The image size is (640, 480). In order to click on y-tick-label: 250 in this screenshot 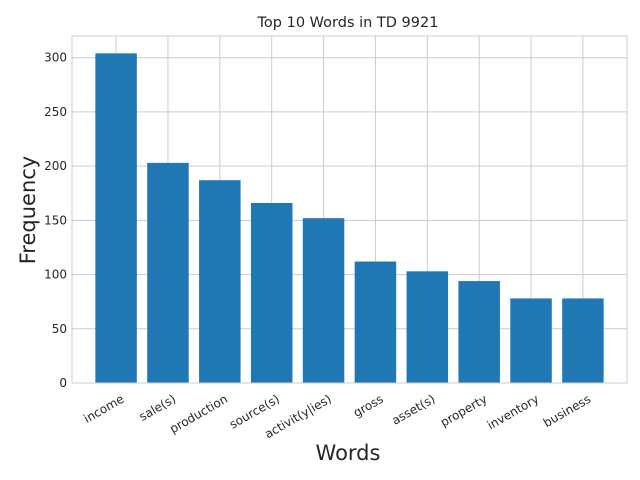, I will do `click(55, 112)`.